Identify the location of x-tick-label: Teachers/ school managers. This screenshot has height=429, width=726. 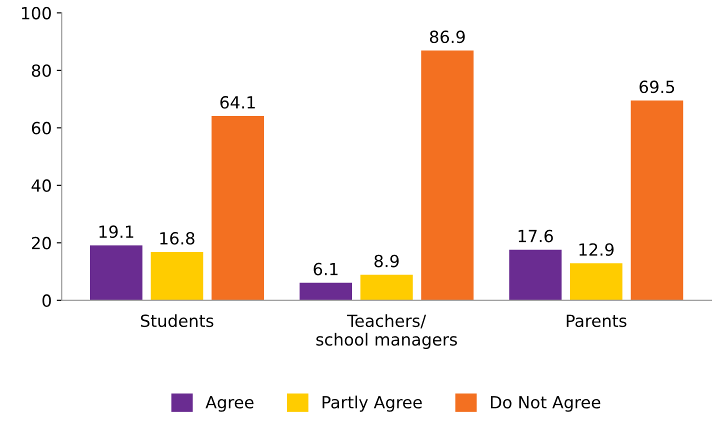
(386, 331).